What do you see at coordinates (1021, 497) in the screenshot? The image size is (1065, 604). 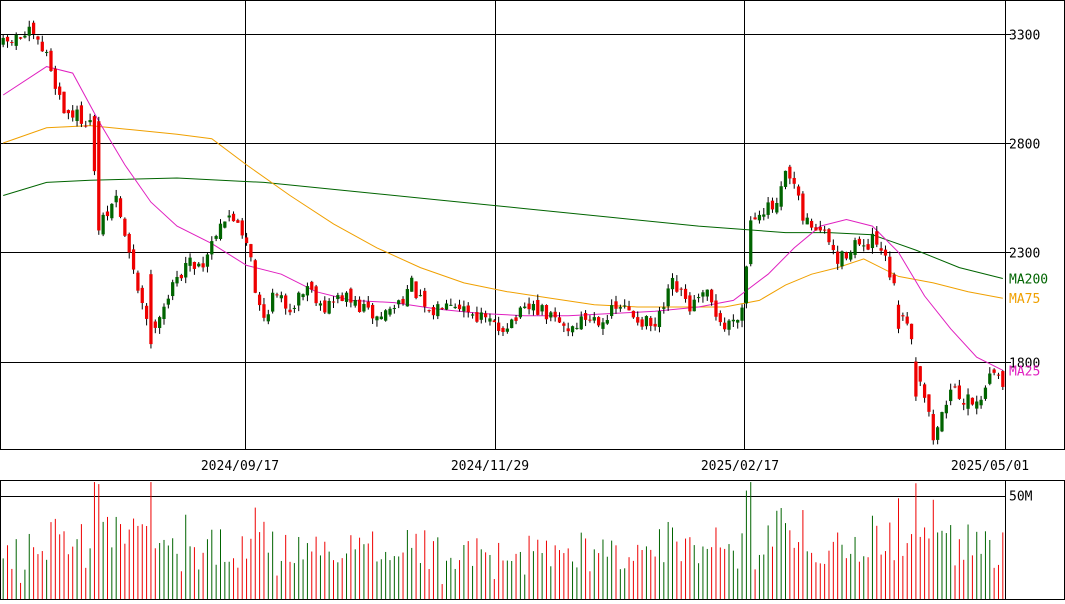 I see `volume-tick-label: 50M` at bounding box center [1021, 497].